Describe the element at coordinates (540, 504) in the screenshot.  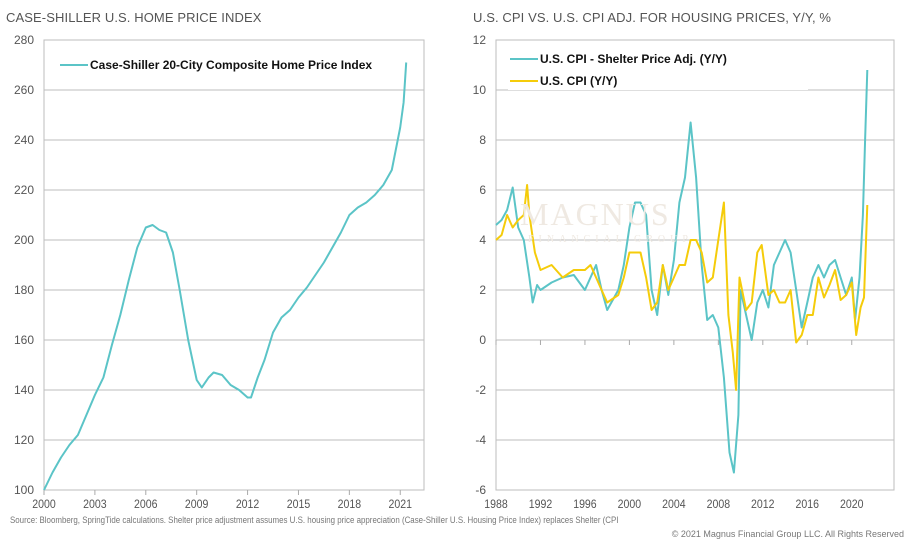
I see `x-tick-label: 1992` at that location.